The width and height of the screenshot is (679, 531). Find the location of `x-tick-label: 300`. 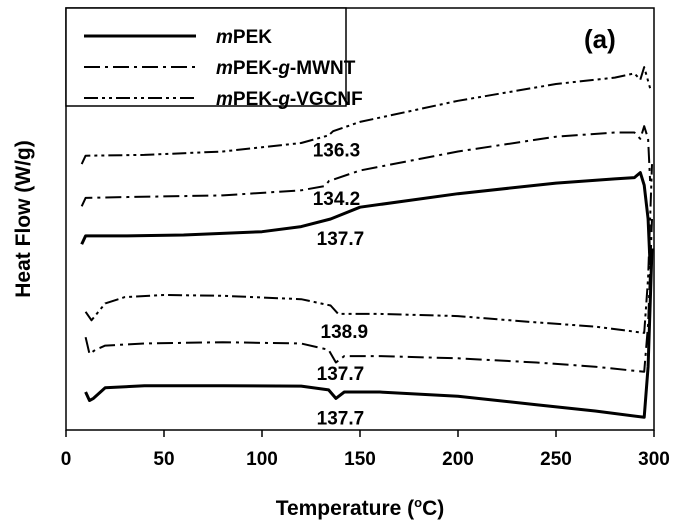

x-tick-label: 300 is located at coordinates (654, 459).